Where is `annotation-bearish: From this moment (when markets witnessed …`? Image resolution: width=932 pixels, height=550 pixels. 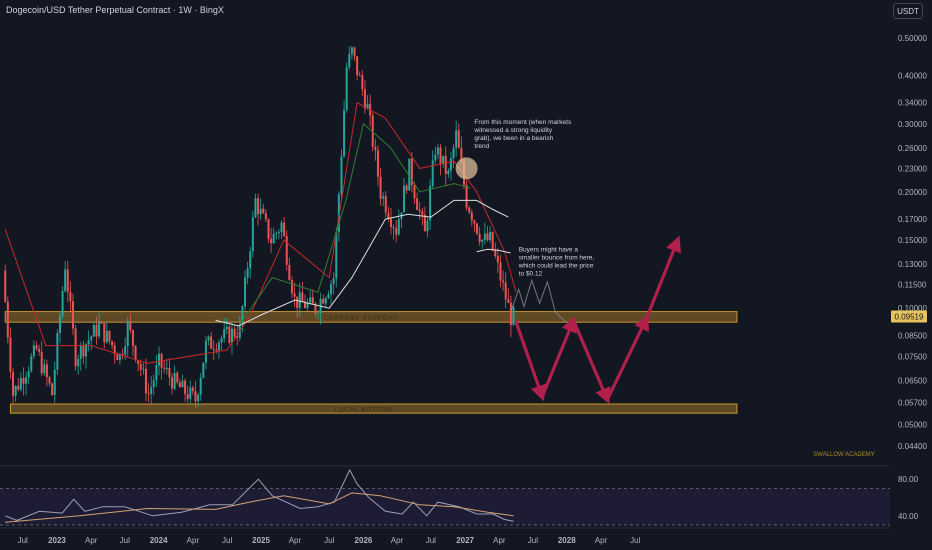
annotation-bearish: From this moment (when markets witnessed … is located at coordinates (522, 134).